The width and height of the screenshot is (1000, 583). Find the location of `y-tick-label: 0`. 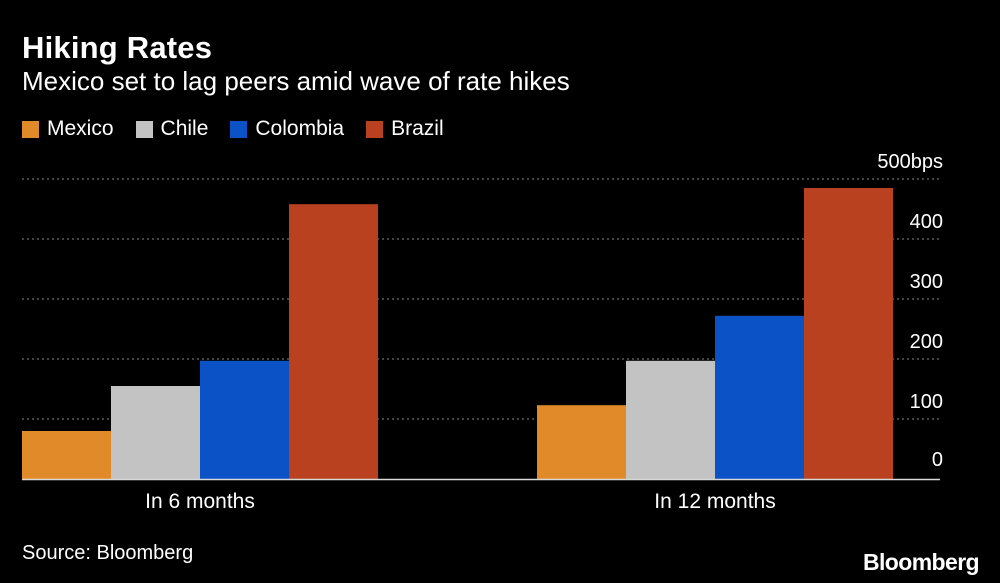

y-tick-label: 0 is located at coordinates (937, 460).